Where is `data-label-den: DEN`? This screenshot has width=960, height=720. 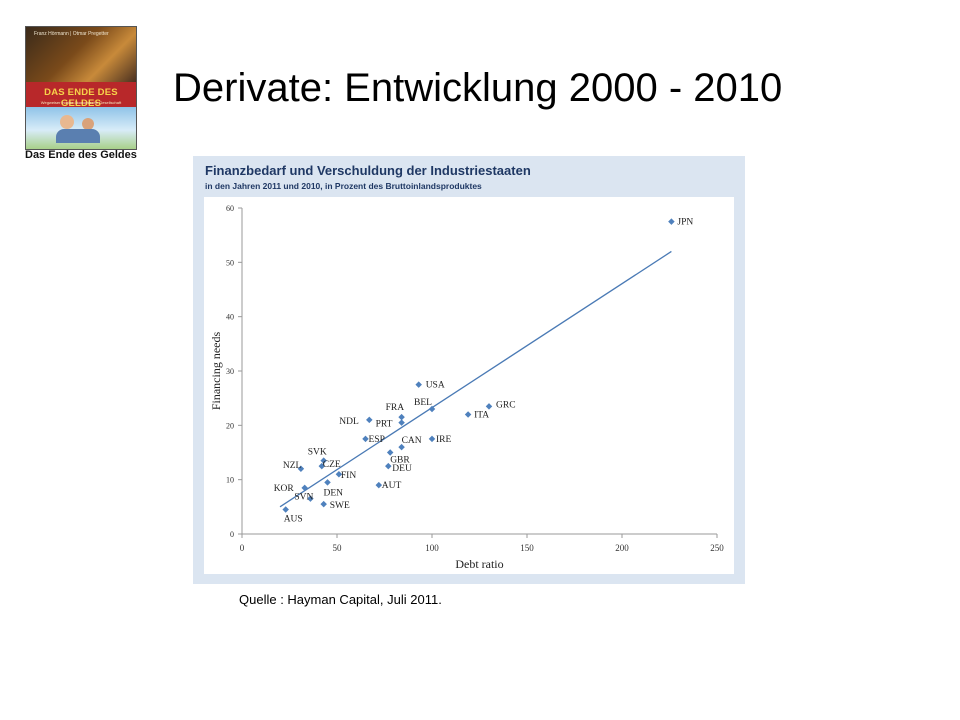 data-label-den: DEN is located at coordinates (334, 493).